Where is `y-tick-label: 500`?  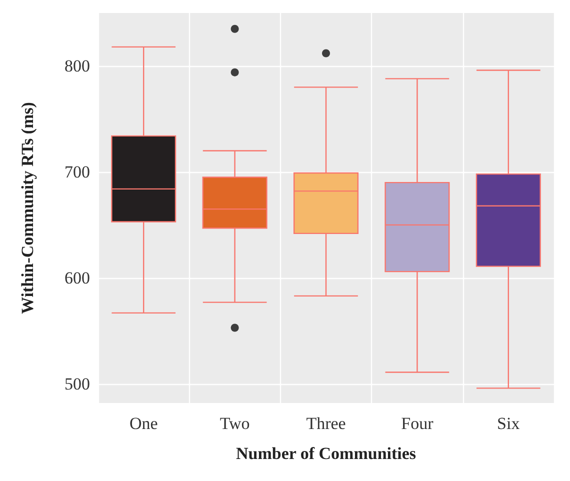
y-tick-label: 500 is located at coordinates (77, 384).